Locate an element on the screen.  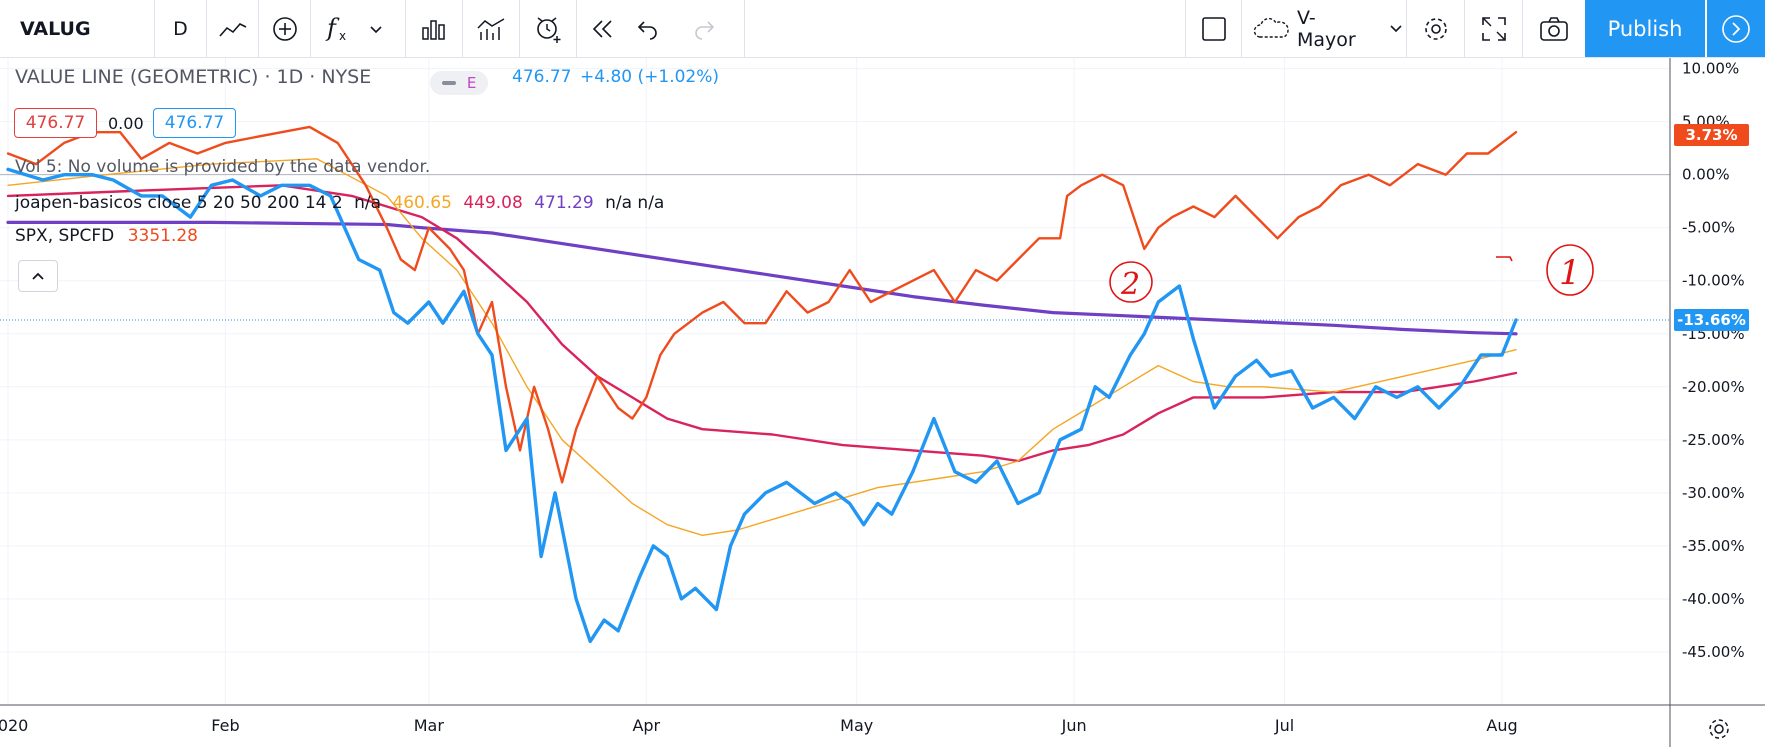
y-tick-label: -35.00% is located at coordinates (1713, 546).